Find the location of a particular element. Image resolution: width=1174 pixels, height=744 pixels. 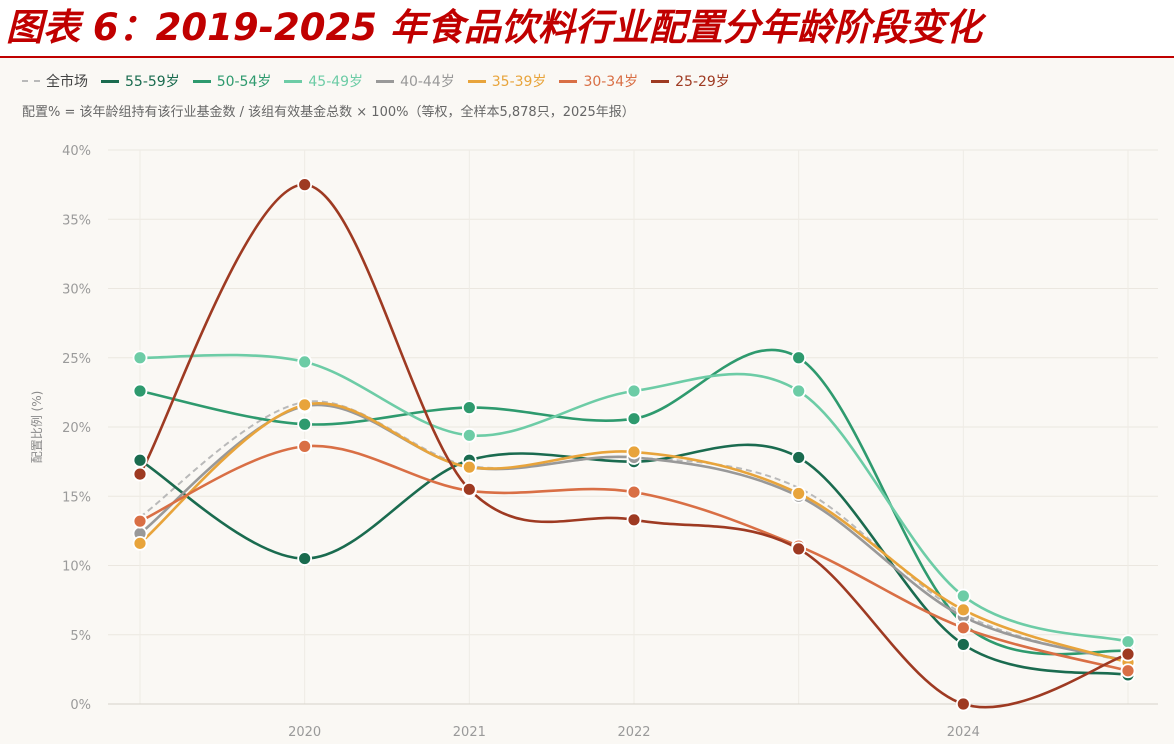

title-rule is located at coordinates (587, 57).